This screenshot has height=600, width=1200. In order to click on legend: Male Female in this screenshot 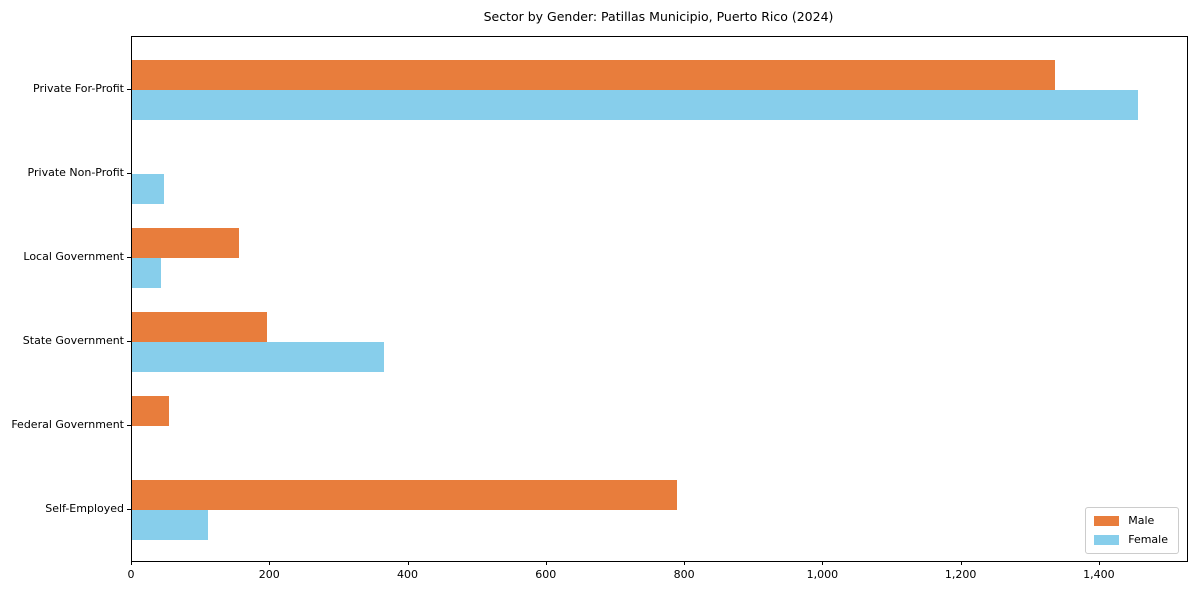, I will do `click(1132, 530)`.